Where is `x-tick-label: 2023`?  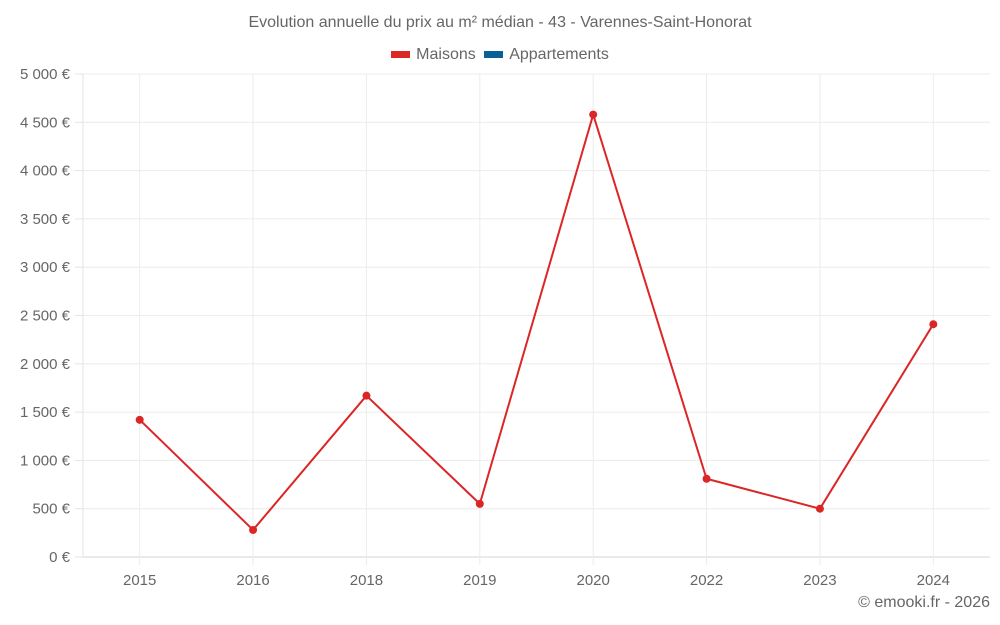
x-tick-label: 2023 is located at coordinates (819, 580).